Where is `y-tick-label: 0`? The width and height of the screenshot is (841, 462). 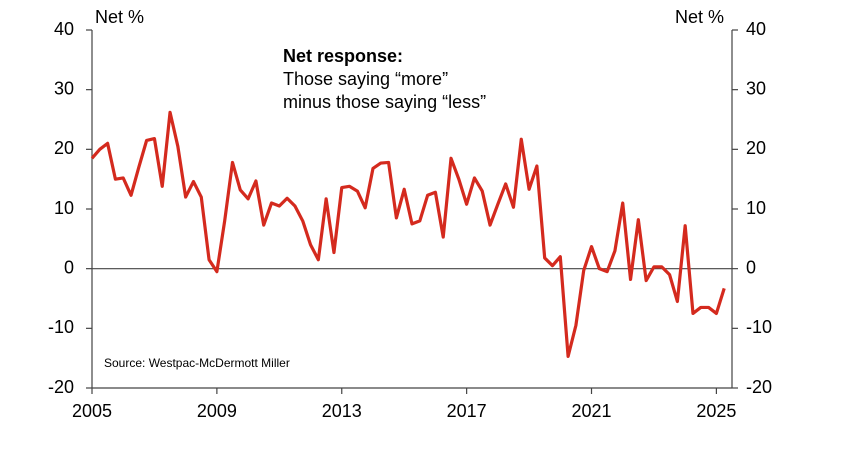
y-tick-label: 0 is located at coordinates (69, 267).